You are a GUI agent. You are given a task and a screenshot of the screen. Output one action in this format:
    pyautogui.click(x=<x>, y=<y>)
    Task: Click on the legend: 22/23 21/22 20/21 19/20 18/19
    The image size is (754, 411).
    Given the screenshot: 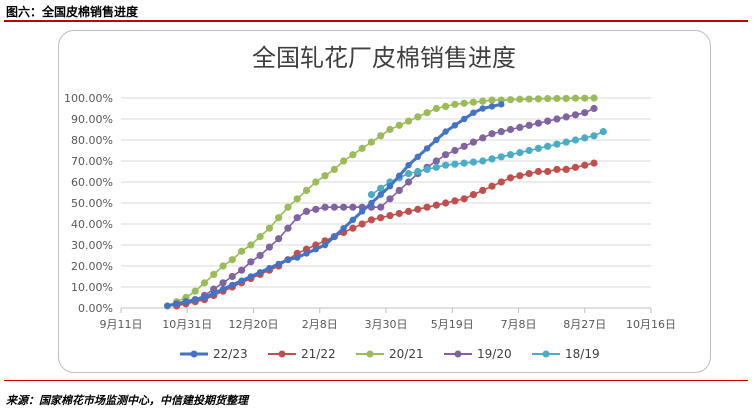 What is the action you would take?
    pyautogui.click(x=390, y=354)
    